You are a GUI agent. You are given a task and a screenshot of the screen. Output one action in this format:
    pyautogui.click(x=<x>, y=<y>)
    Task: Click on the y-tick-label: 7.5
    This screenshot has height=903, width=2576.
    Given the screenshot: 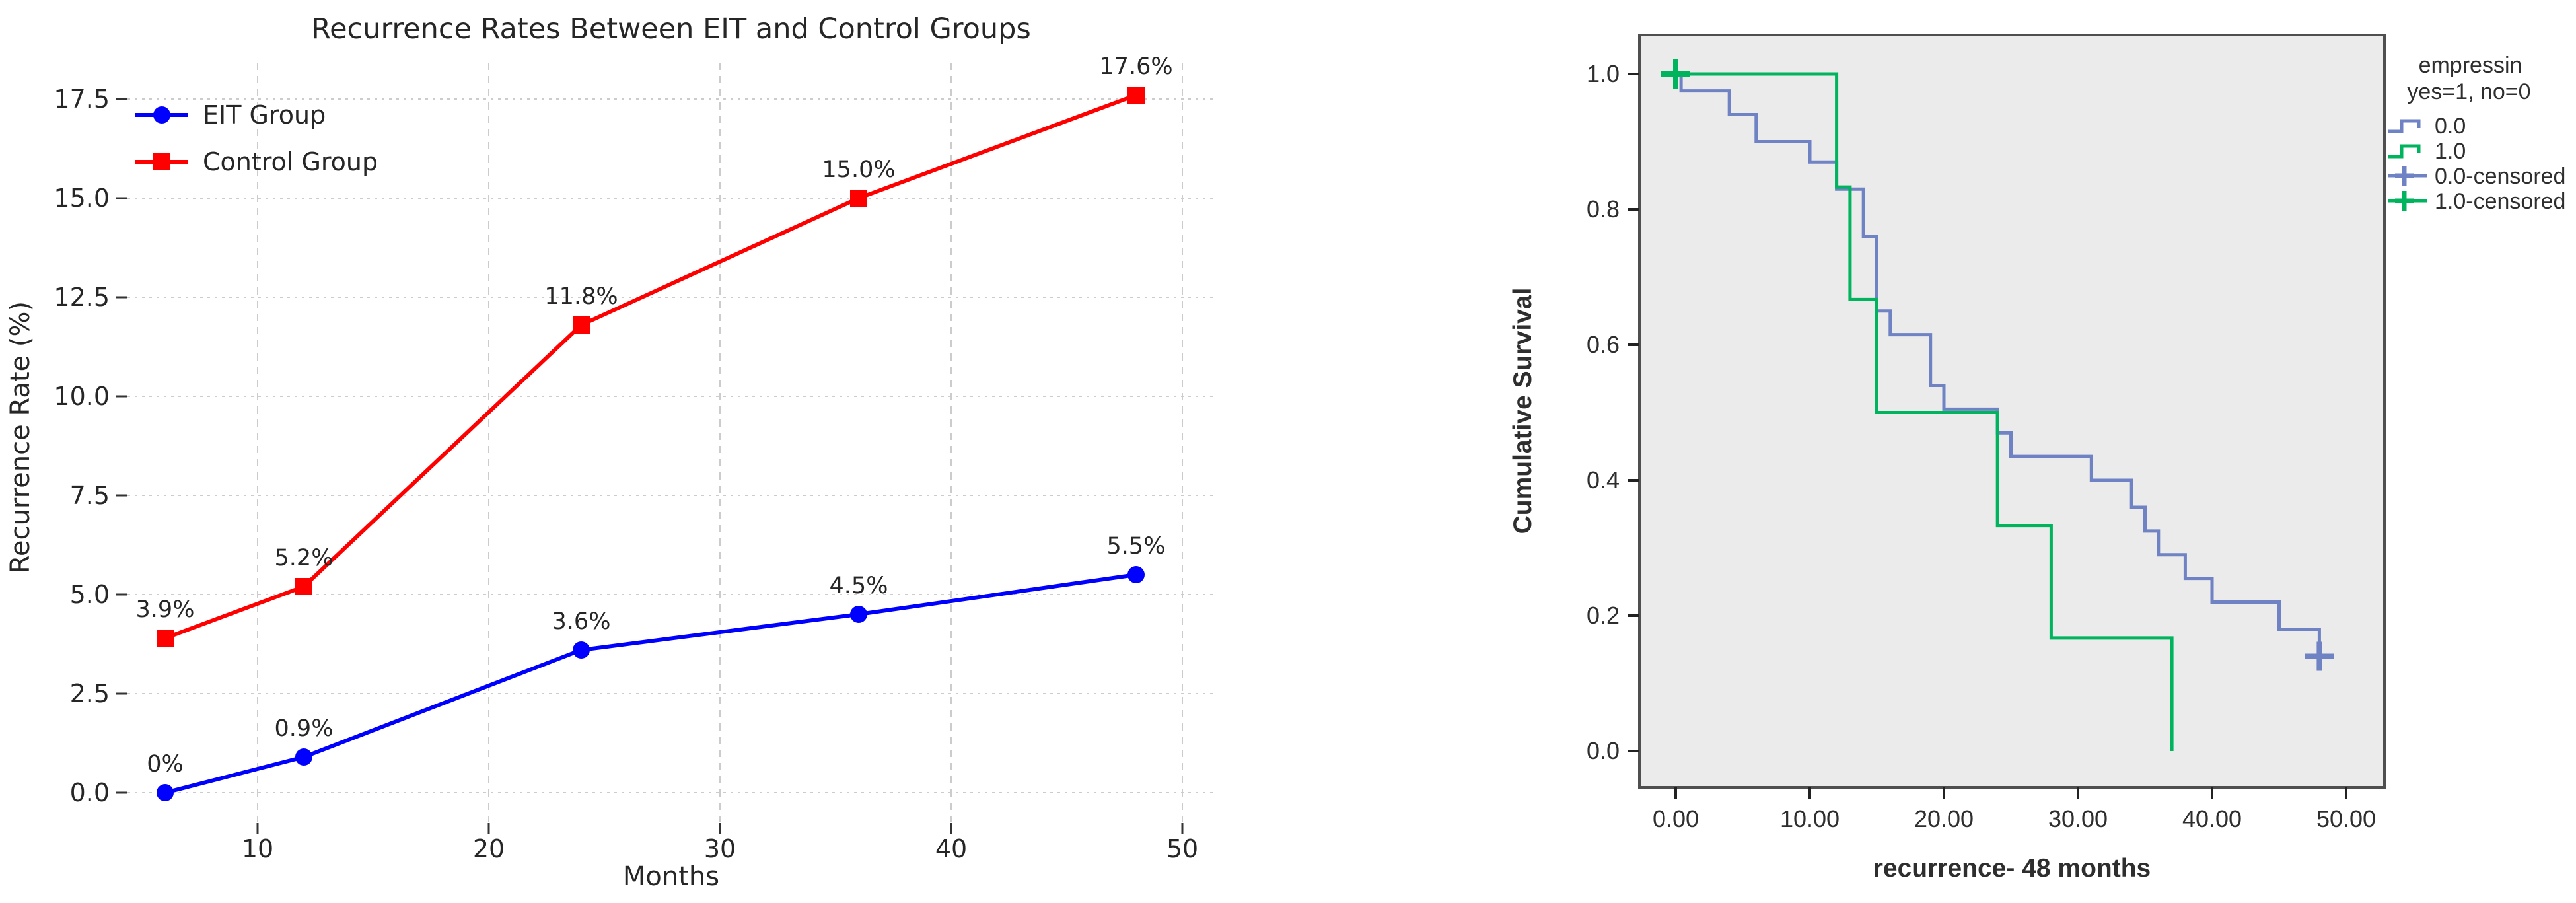 What is the action you would take?
    pyautogui.click(x=90, y=495)
    